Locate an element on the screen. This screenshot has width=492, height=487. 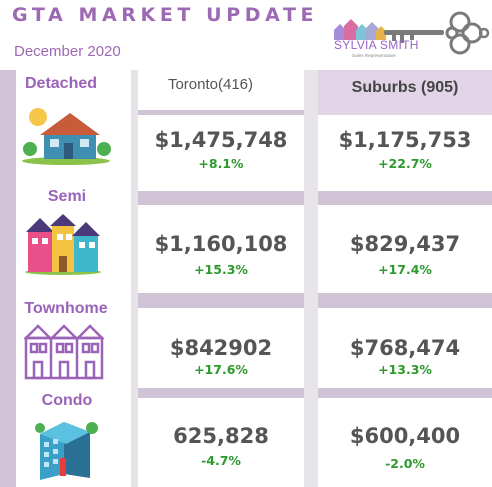
townhome-icon is located at coordinates (64, 352).